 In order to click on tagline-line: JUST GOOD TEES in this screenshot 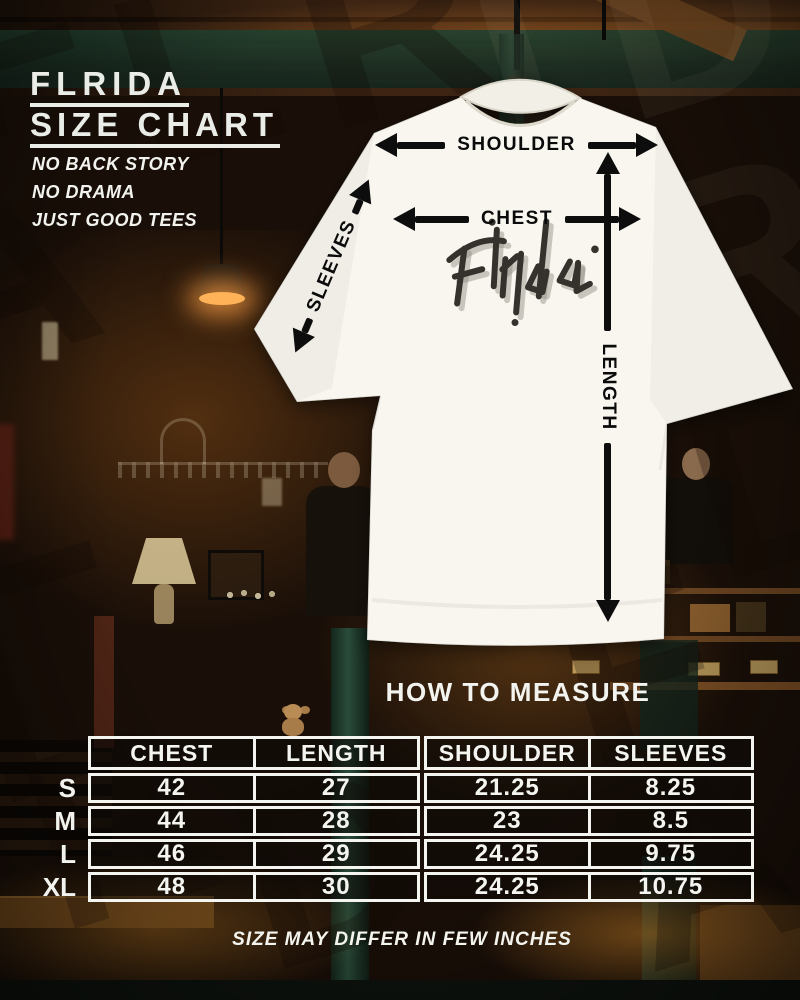, I will do `click(115, 220)`.